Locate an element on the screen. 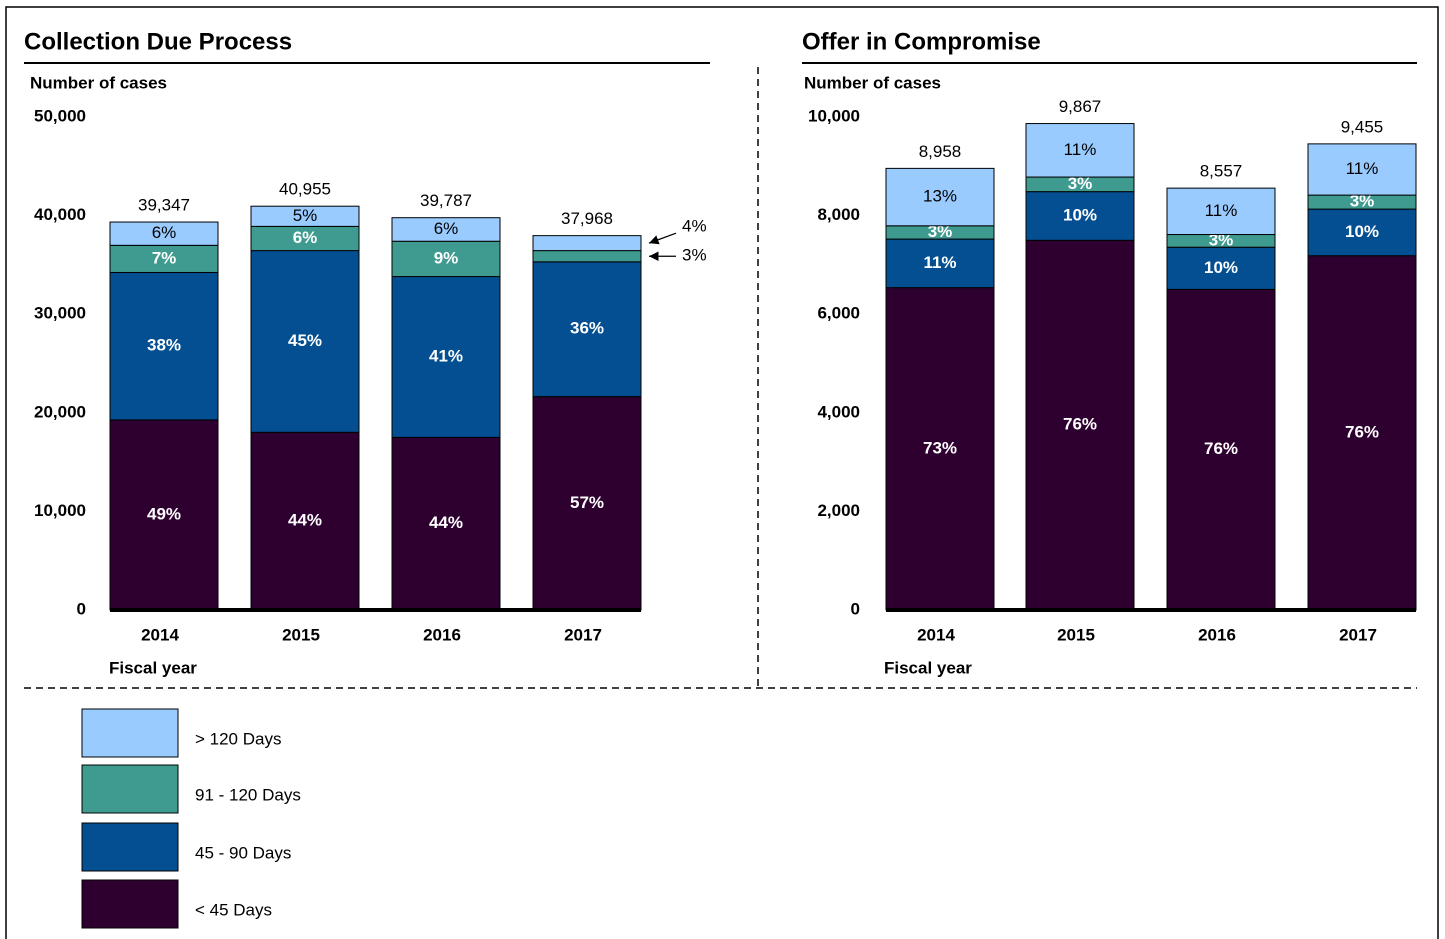 The width and height of the screenshot is (1445, 939). y-tick-label: 40,000 is located at coordinates (60, 214).